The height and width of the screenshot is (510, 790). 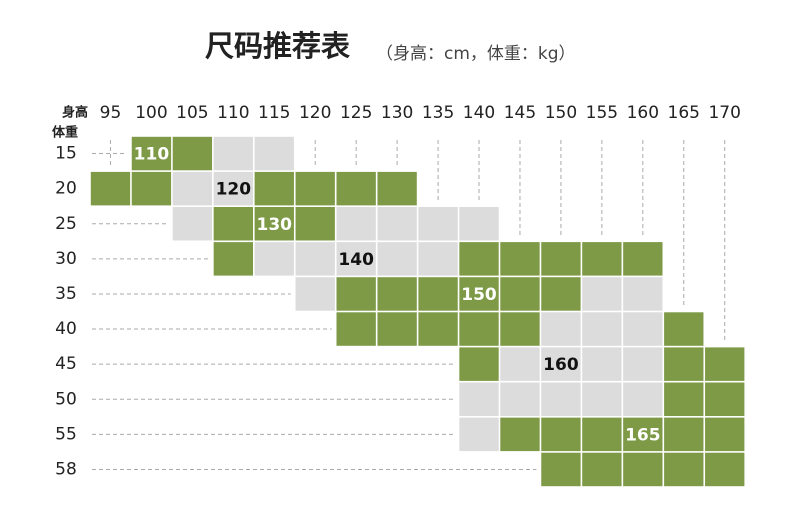 What do you see at coordinates (275, 225) in the screenshot?
I see `size-label: 130` at bounding box center [275, 225].